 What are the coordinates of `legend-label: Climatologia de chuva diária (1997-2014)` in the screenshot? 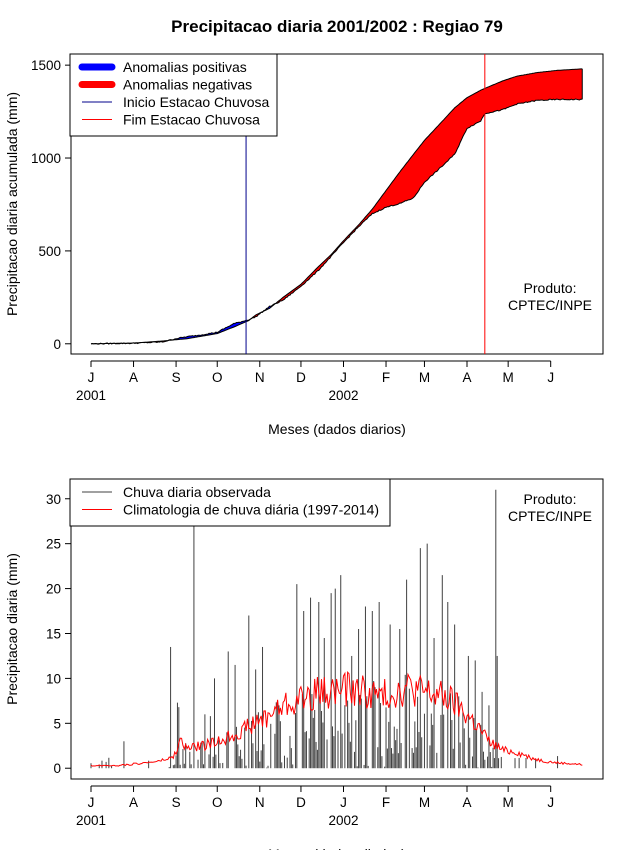 It's located at (251, 510).